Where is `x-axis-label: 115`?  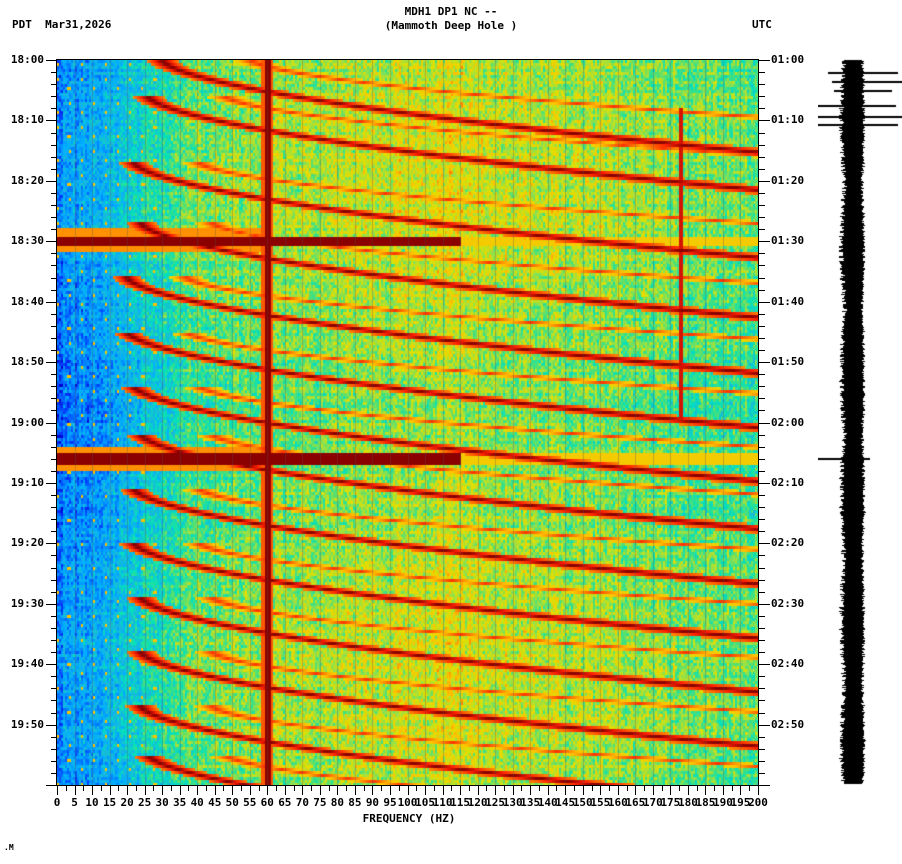 x-axis-label: 115 is located at coordinates (460, 802).